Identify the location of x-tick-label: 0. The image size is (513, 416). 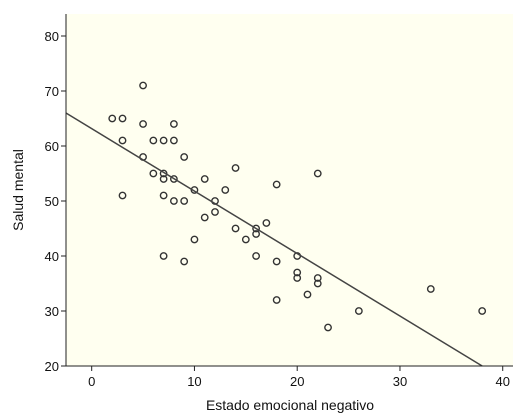
(91, 381).